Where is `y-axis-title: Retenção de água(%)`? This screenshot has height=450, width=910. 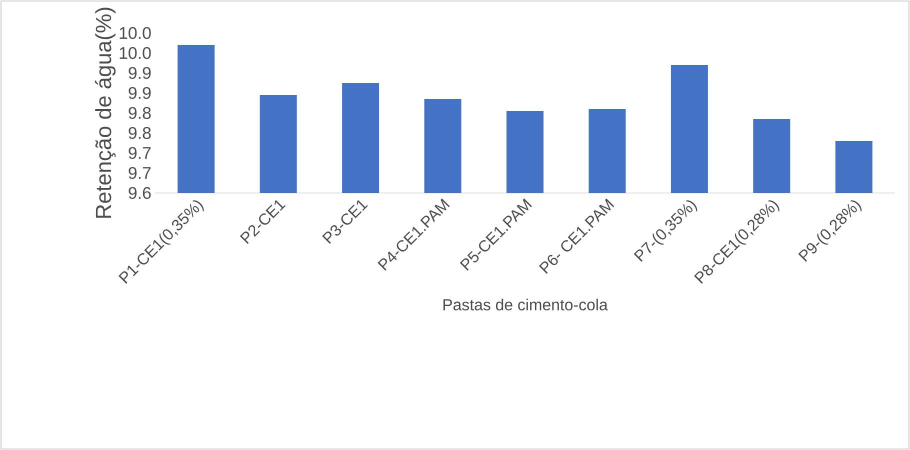 y-axis-title: Retenção de água(%) is located at coordinates (105, 113).